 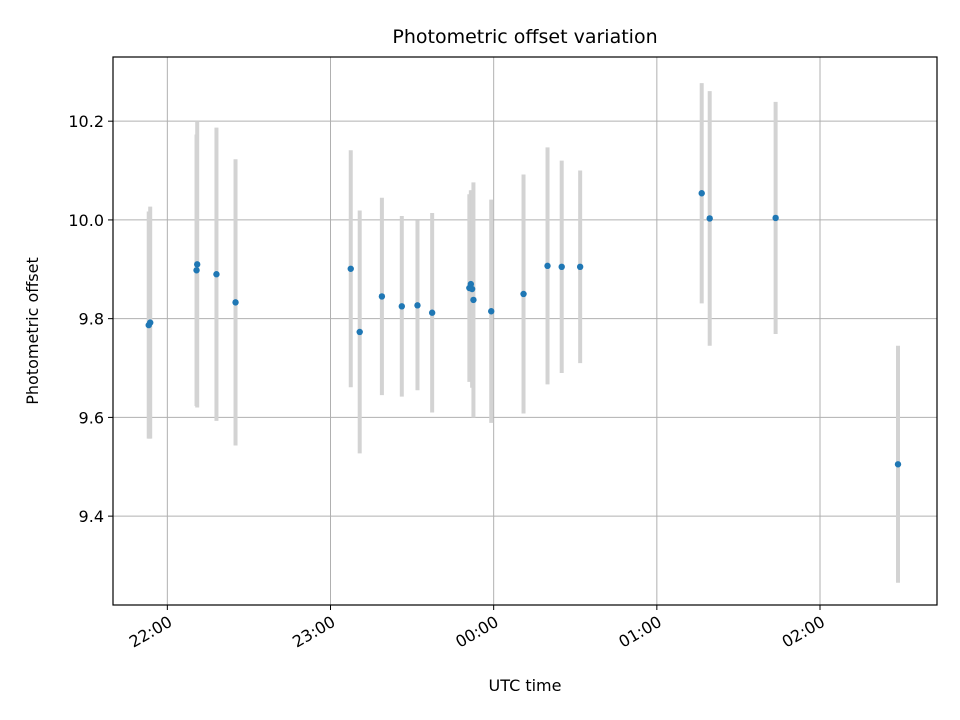 What do you see at coordinates (86, 121) in the screenshot?
I see `y-tick-label: 10.2` at bounding box center [86, 121].